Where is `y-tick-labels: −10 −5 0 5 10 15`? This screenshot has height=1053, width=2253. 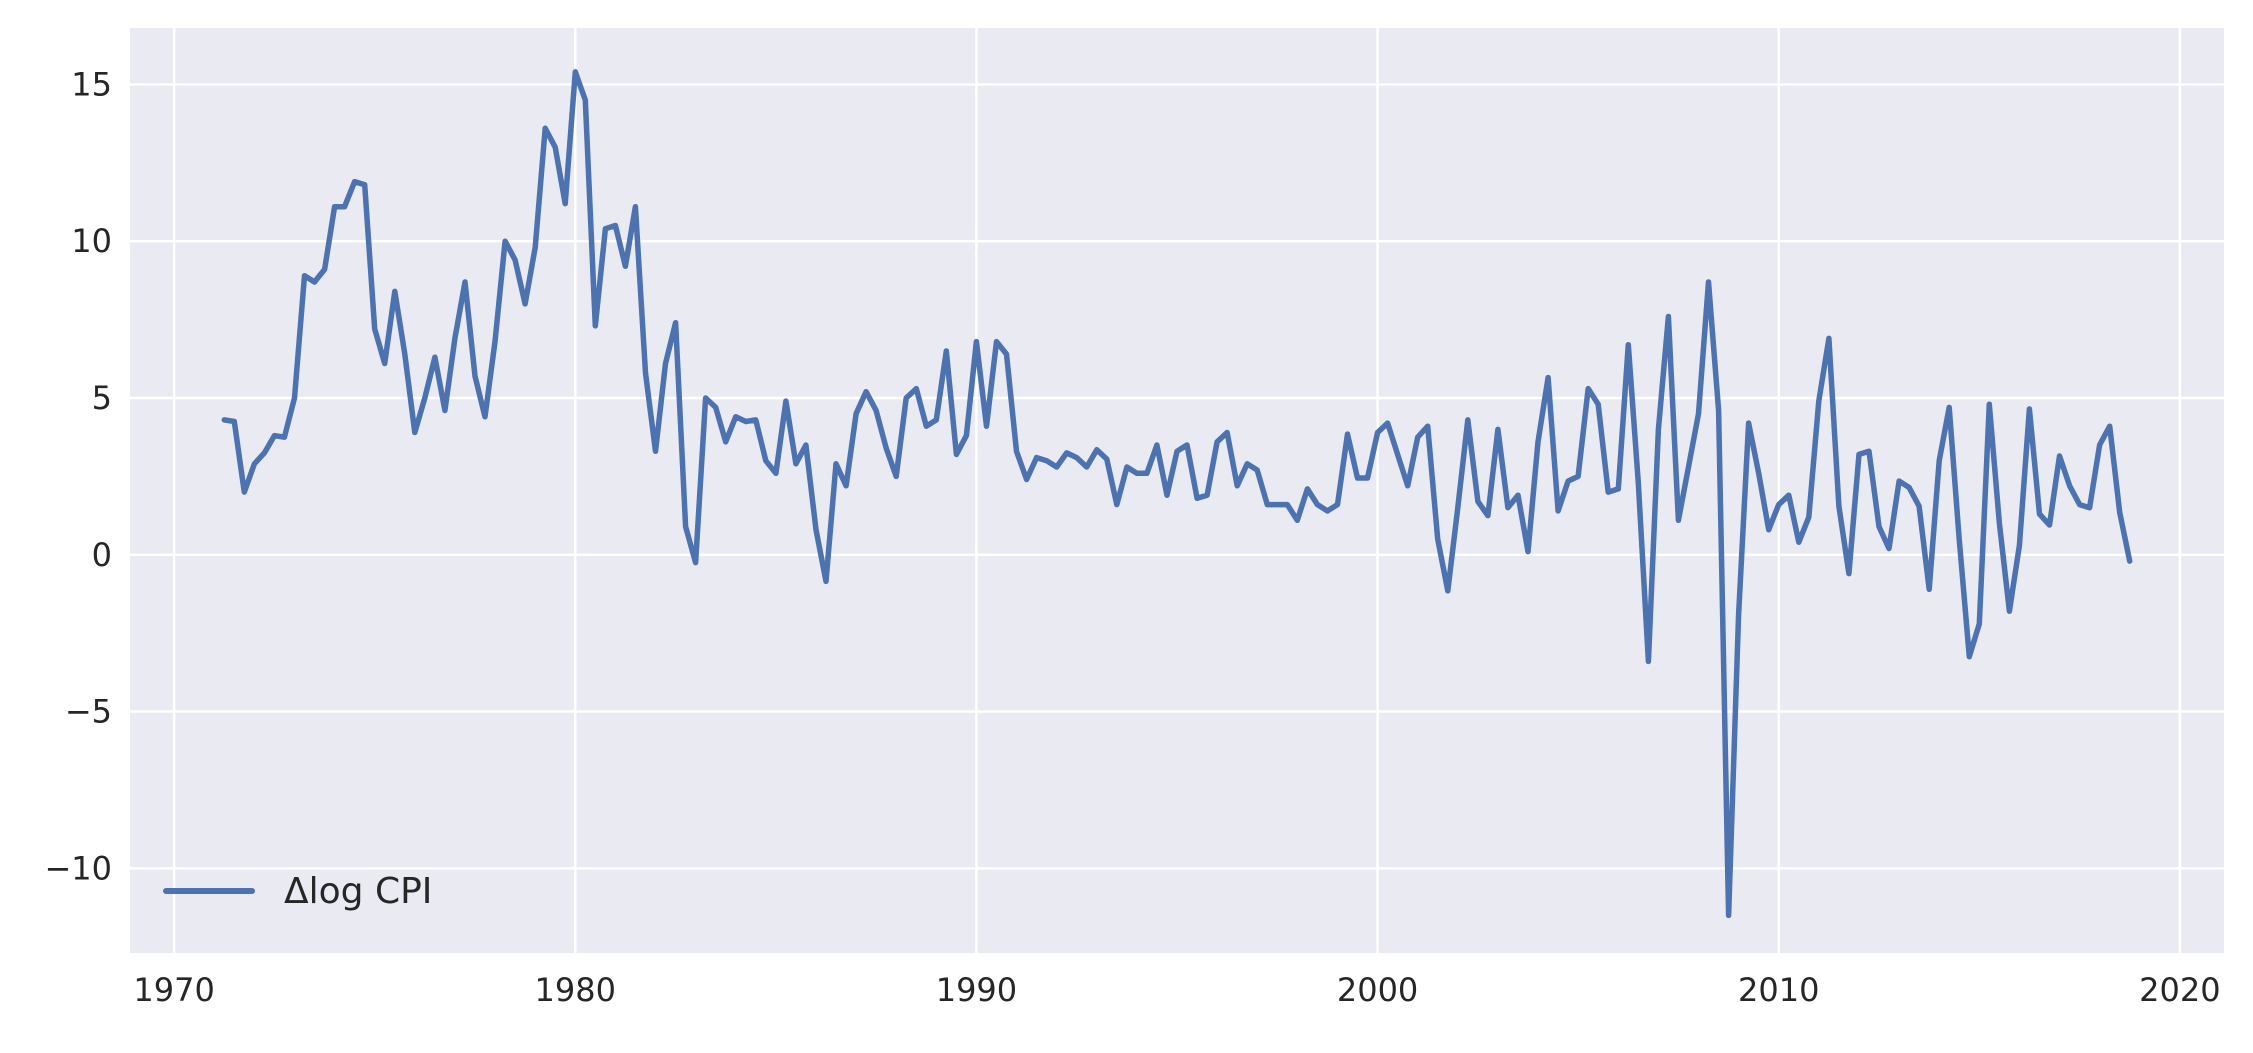 y-tick-labels: −10 −5 0 5 10 15 is located at coordinates (78, 476).